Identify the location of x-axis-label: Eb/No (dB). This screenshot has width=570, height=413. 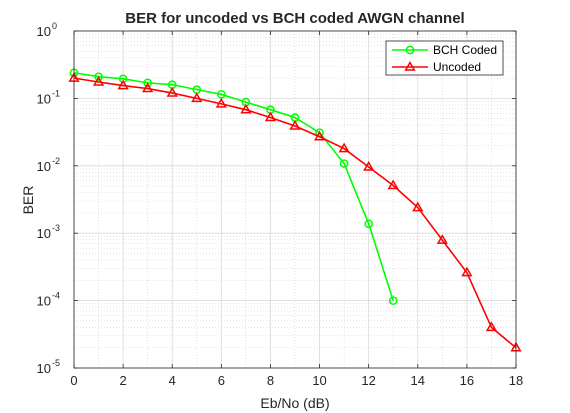
(294, 403).